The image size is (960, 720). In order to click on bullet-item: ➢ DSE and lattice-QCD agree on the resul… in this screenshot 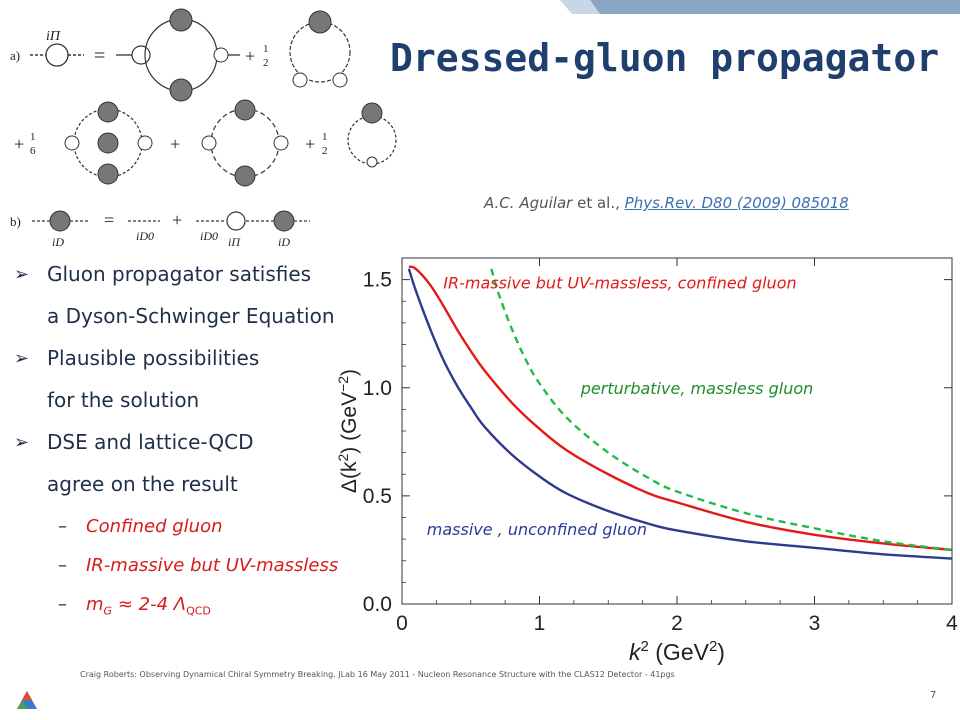, I will do `click(134, 463)`.